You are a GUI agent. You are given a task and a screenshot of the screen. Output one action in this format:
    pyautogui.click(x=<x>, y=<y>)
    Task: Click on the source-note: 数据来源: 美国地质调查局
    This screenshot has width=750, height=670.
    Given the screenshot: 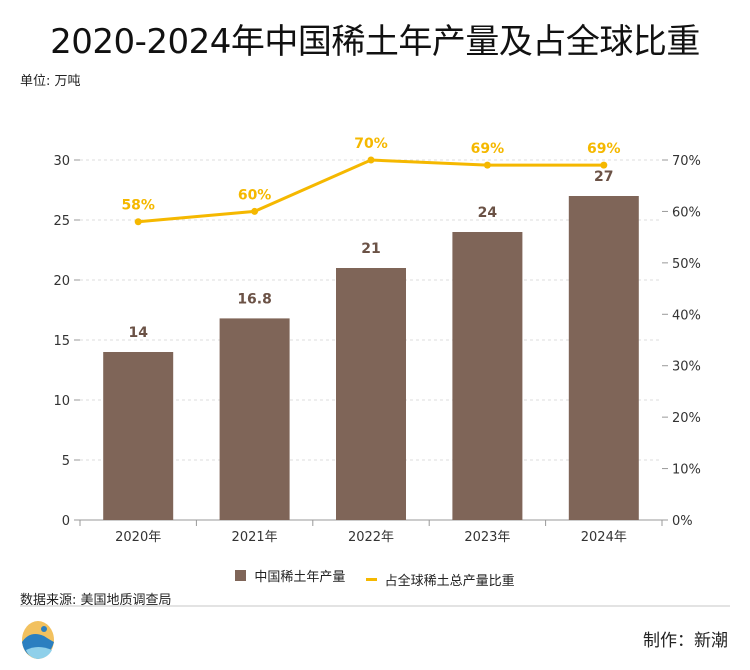 What is the action you would take?
    pyautogui.click(x=96, y=600)
    